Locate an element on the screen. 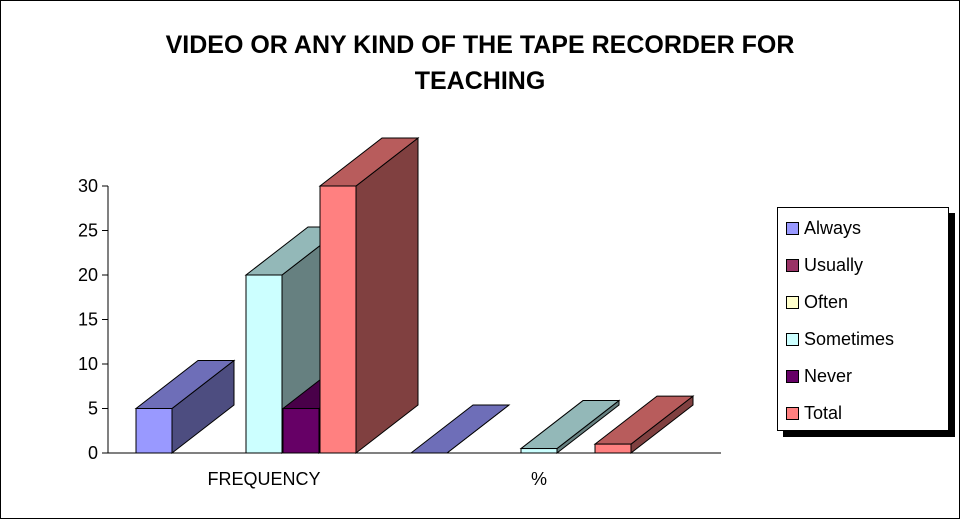  legend-label: Total is located at coordinates (823, 412).